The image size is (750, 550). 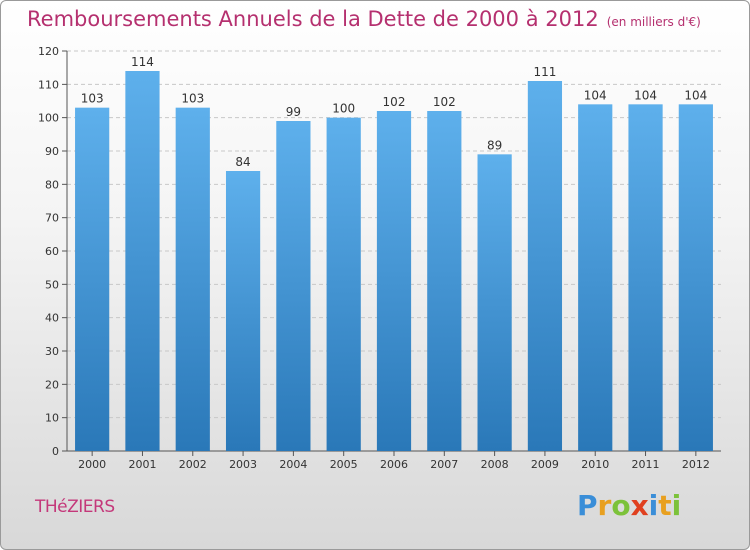 What do you see at coordinates (52, 184) in the screenshot?
I see `y-tick-label: 80` at bounding box center [52, 184].